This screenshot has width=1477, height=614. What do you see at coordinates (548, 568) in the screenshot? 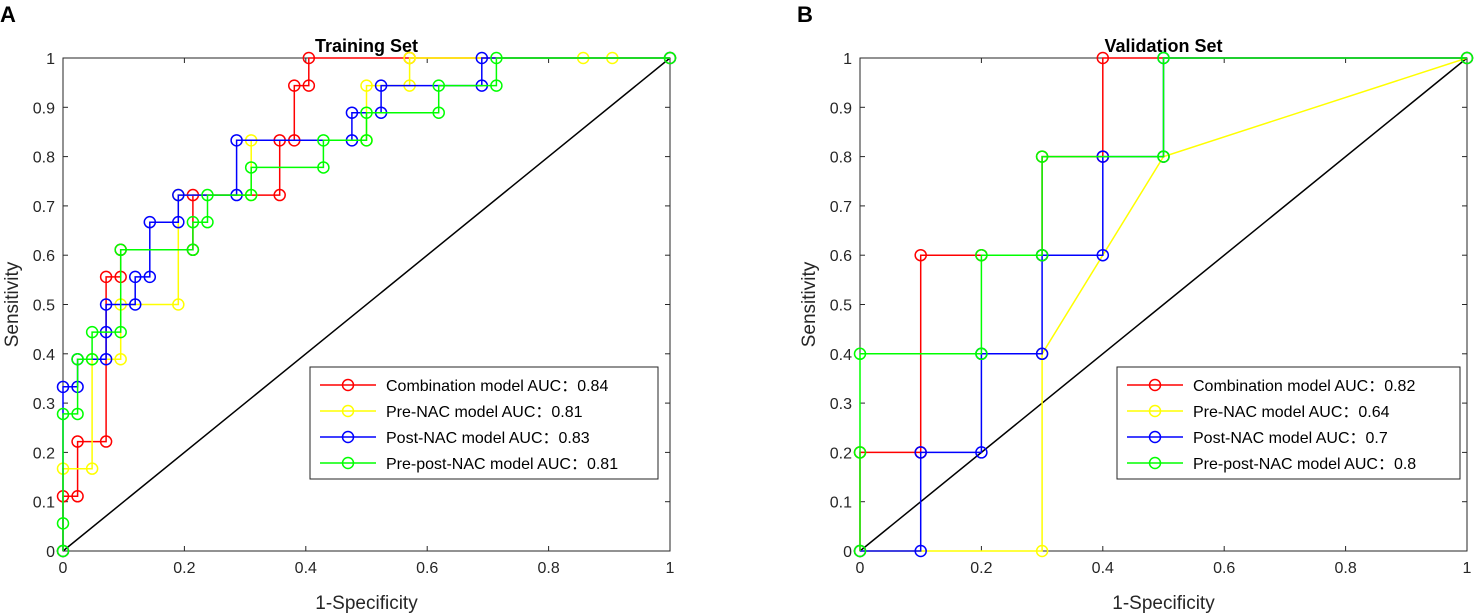
I see `x-tick-label: 0.8` at bounding box center [548, 568].